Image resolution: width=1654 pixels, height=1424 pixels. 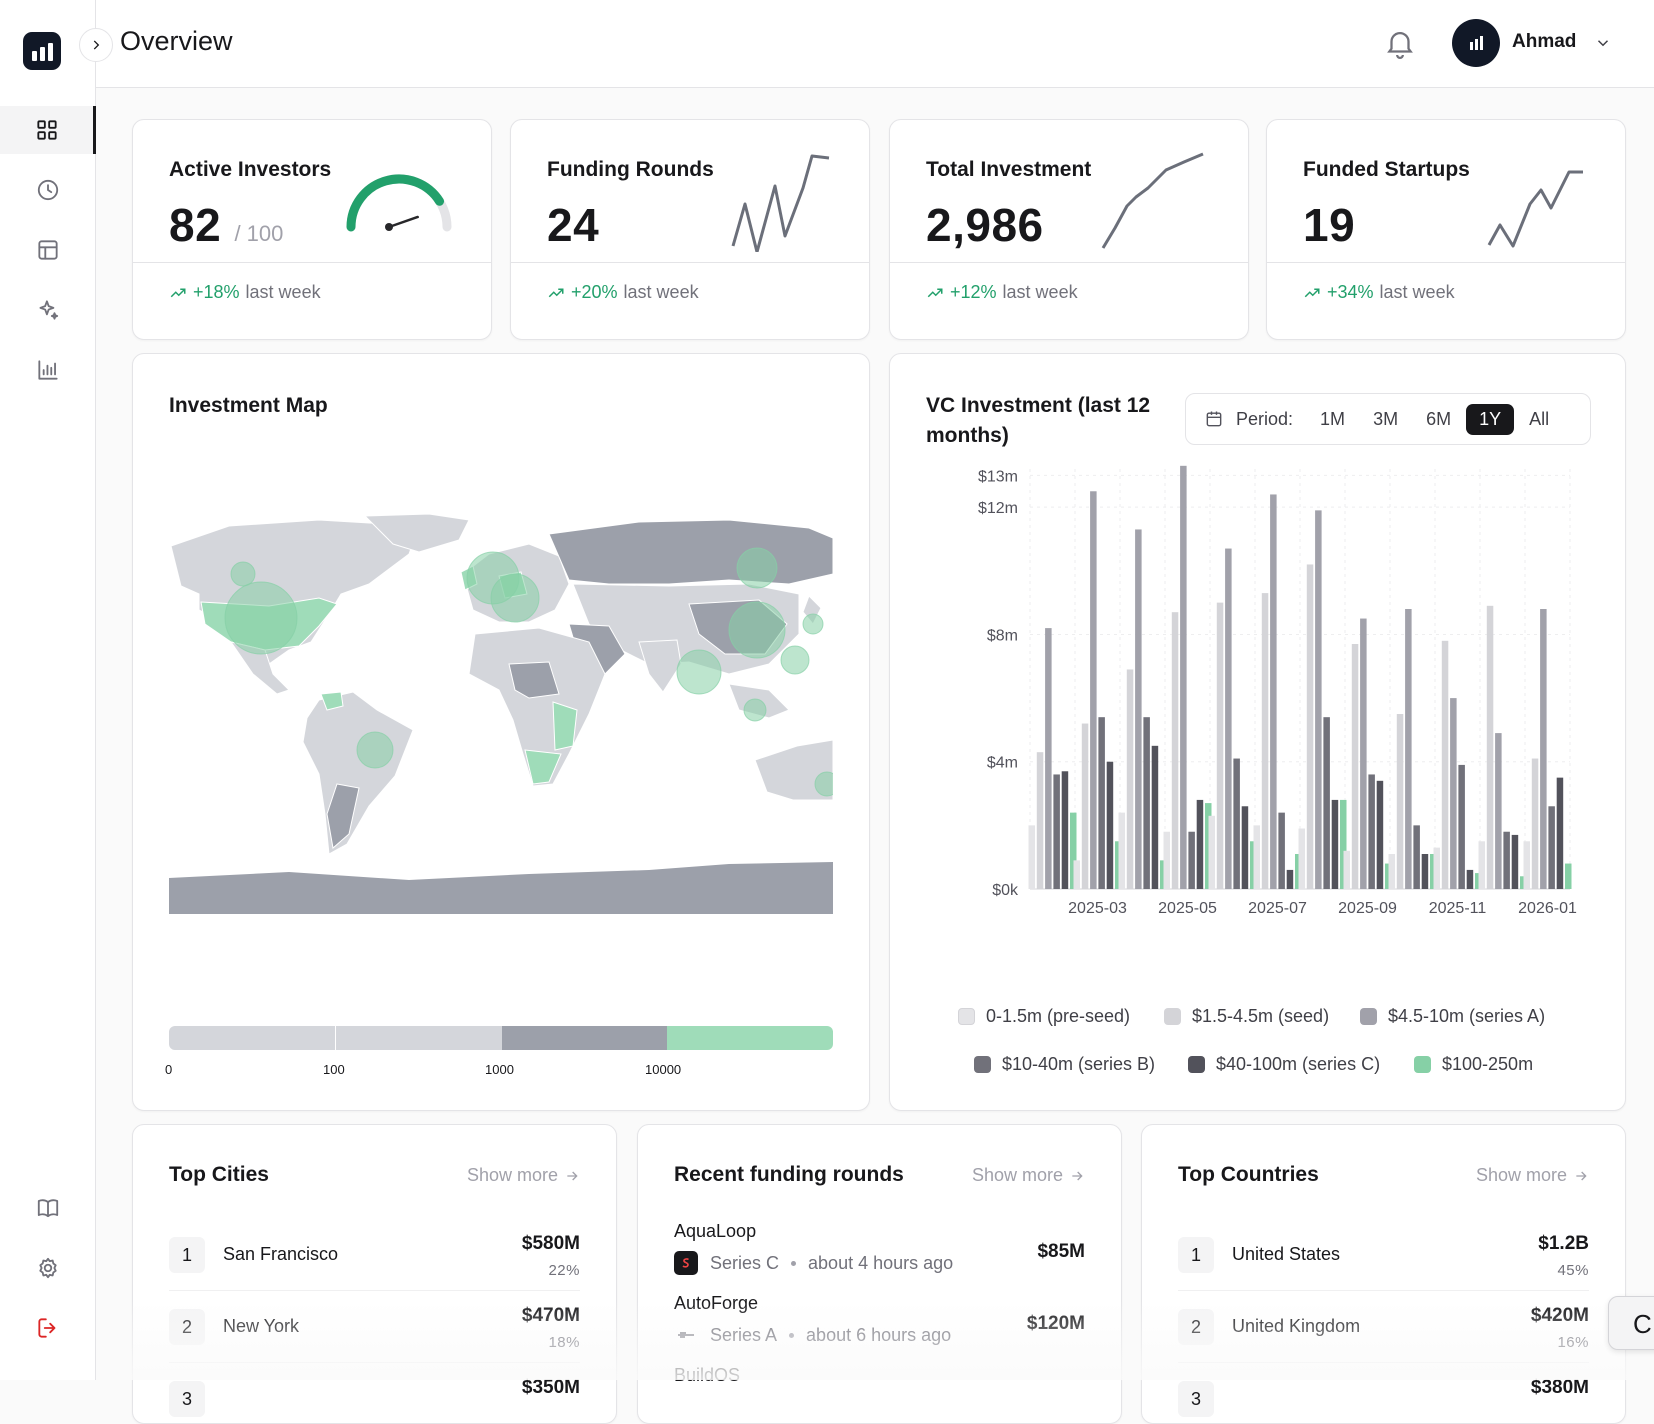 I want to click on nav-logout, so click(x=48, y=1328).